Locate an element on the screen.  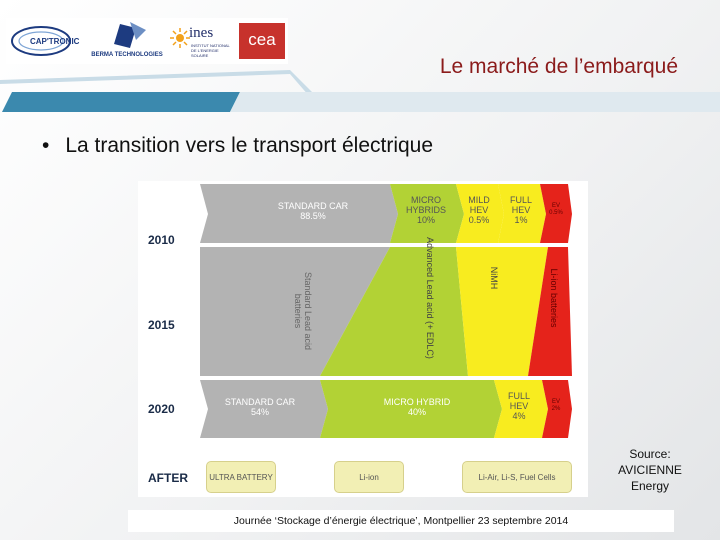
label-2020-full-name: FULL HEV is located at coordinates (518, 401).